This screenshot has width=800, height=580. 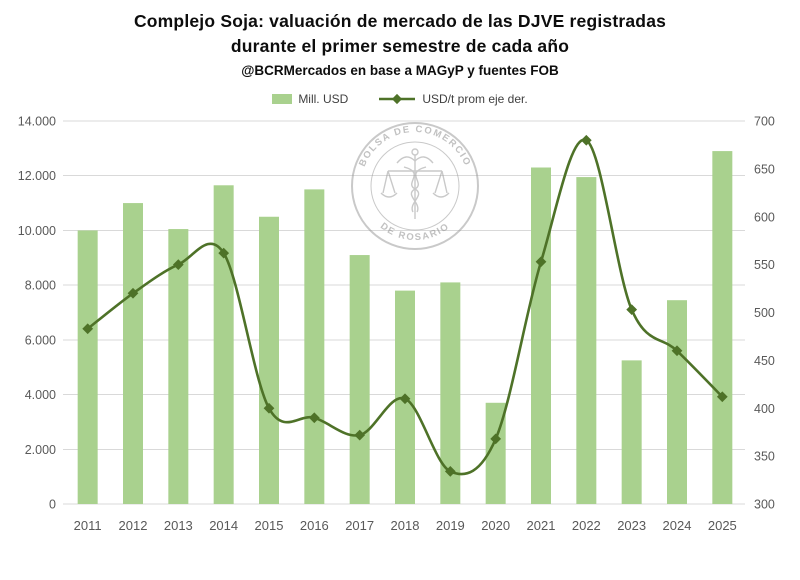 I want to click on bar-2022, so click(x=586, y=340).